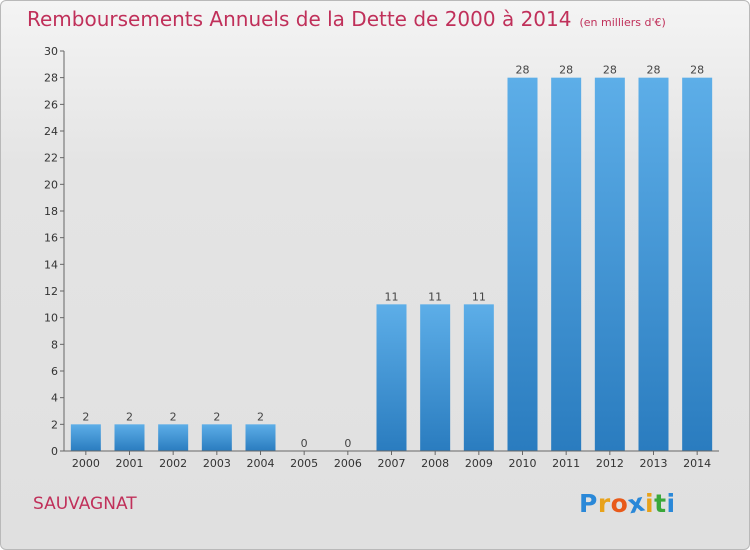 This screenshot has width=750, height=550. I want to click on bar-2008, so click(435, 377).